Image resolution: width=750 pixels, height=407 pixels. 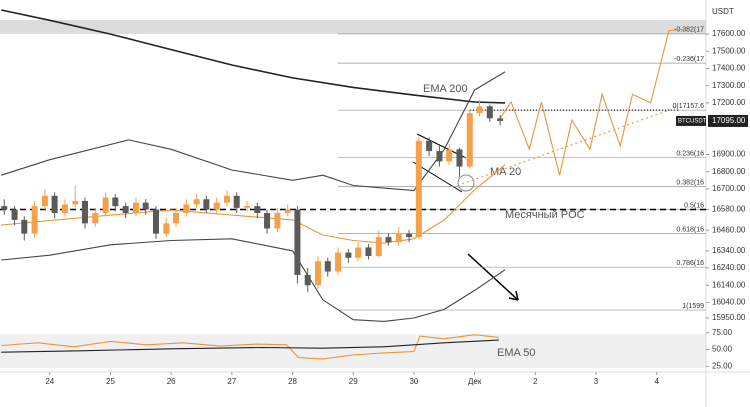 I want to click on annotation: MA 20, so click(x=505, y=172).